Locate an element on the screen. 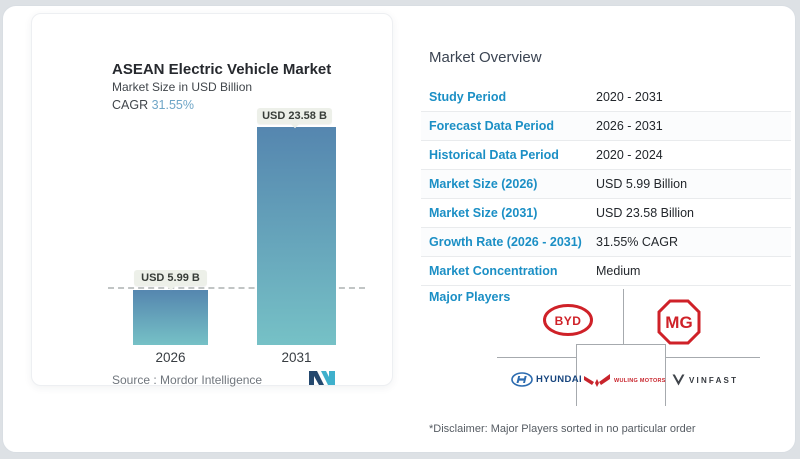 The height and width of the screenshot is (459, 800). row-value: 31.55% CAGR is located at coordinates (637, 242).